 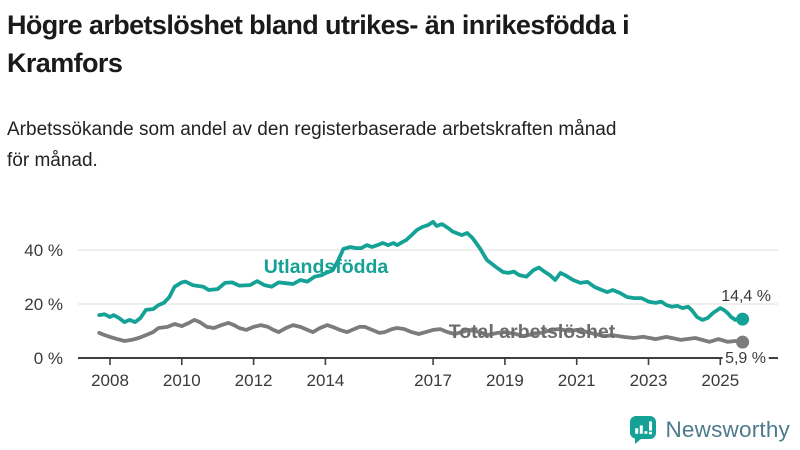 I want to click on bar-chart-speech-bubble-icon, so click(x=643, y=430).